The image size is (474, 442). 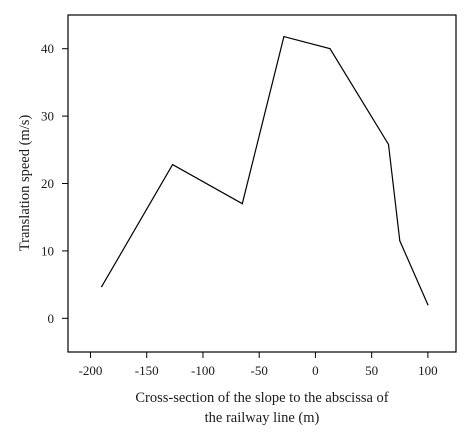 I want to click on x-tick-label: 50, so click(x=371, y=370).